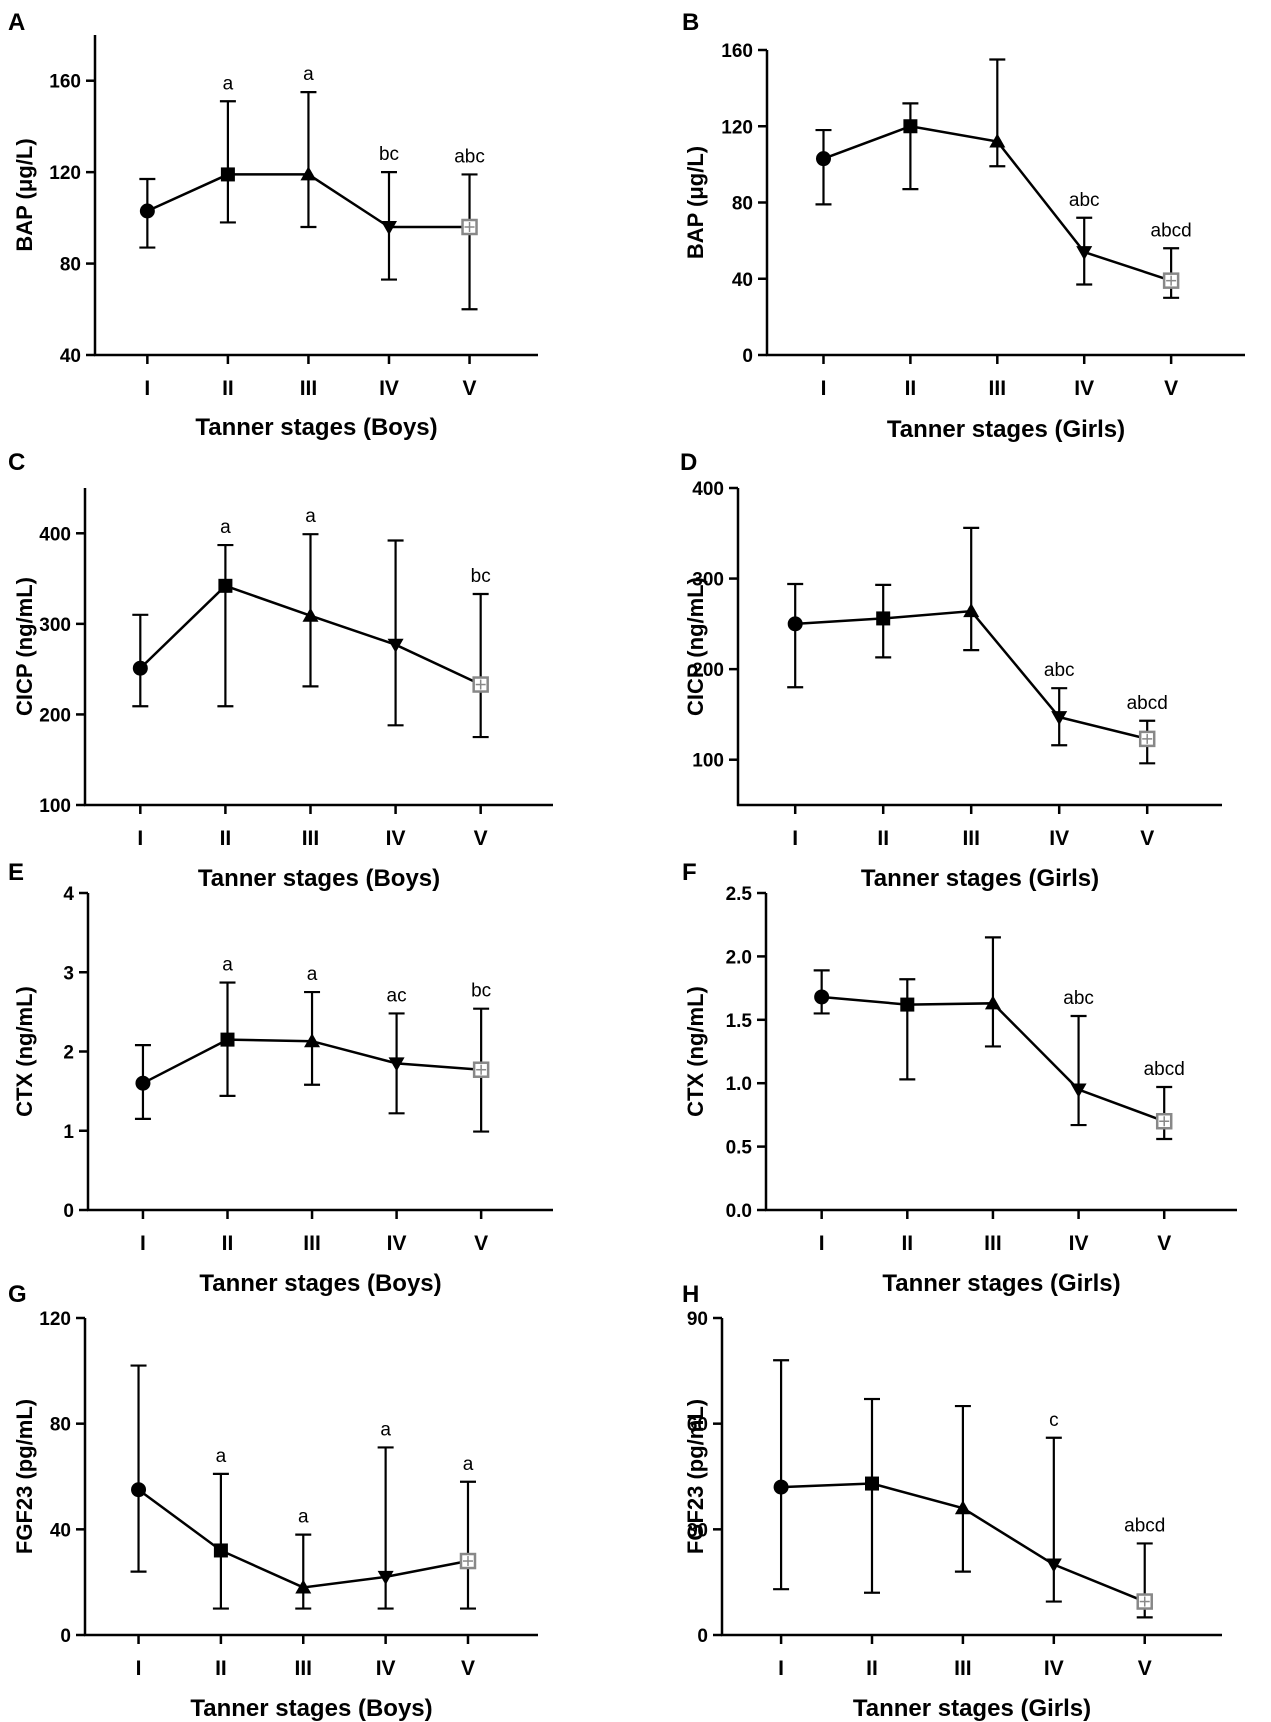 Image resolution: width=1271 pixels, height=1722 pixels. What do you see at coordinates (739, 1148) in the screenshot?
I see `y-tick-label: 0.5` at bounding box center [739, 1148].